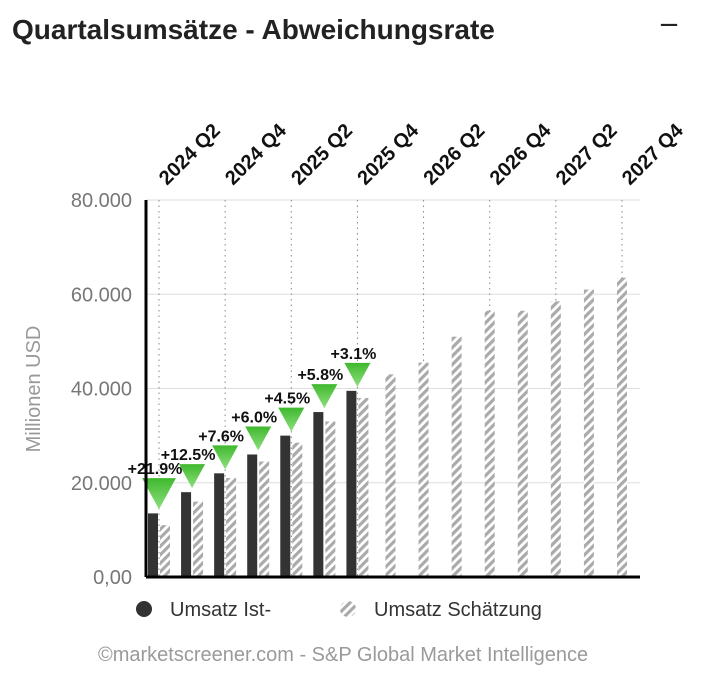 This screenshot has height=688, width=704. I want to click on y-axis-label: Millionen USD, so click(34, 389).